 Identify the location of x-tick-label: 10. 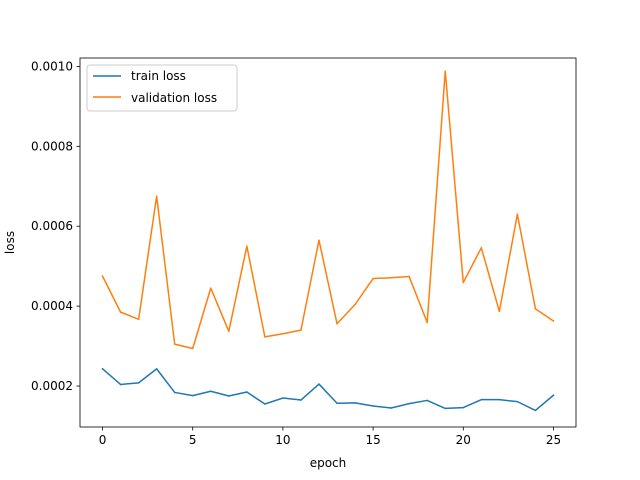
(282, 440).